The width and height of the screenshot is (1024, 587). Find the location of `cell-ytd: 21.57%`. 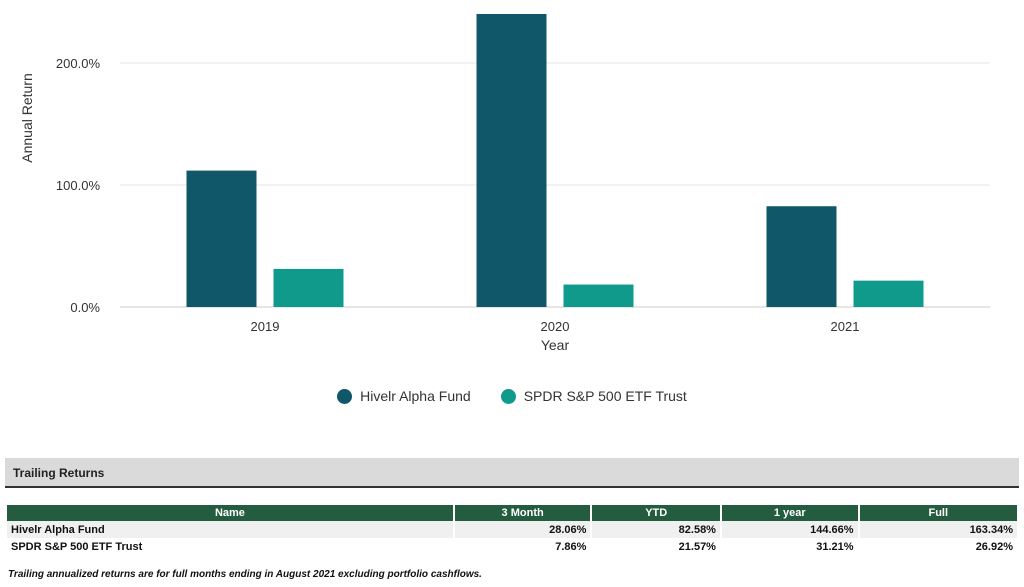

cell-ytd: 21.57% is located at coordinates (697, 546).